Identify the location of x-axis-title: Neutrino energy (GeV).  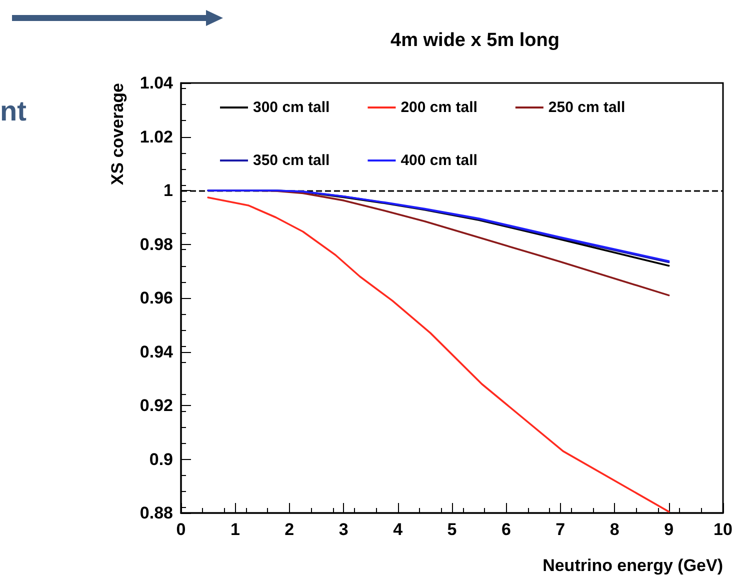
(632, 565).